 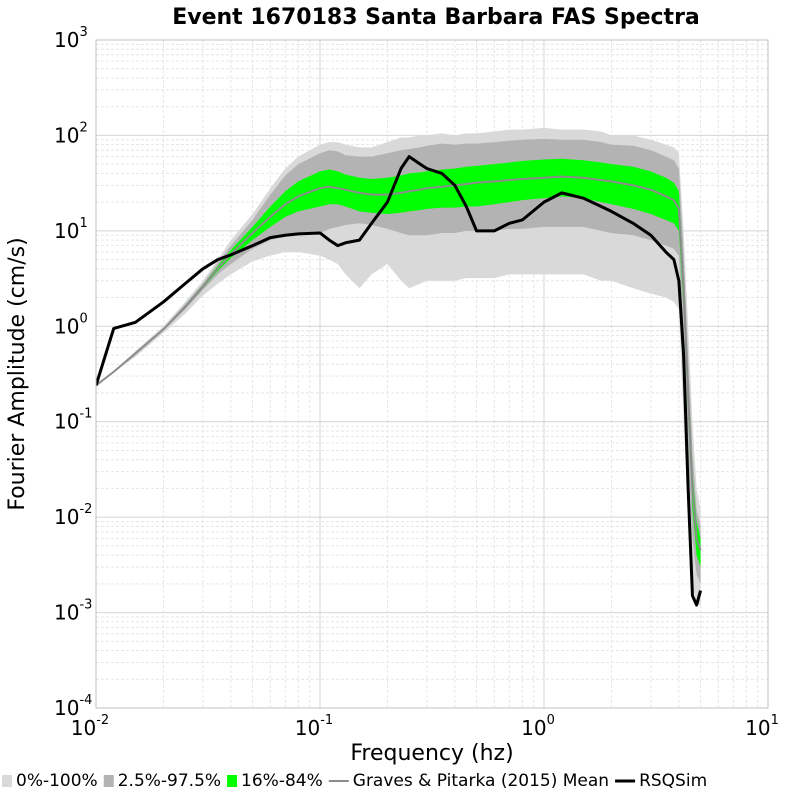 I want to click on legend-item: Graves & Pitarka (2015) Mean, so click(x=468, y=781).